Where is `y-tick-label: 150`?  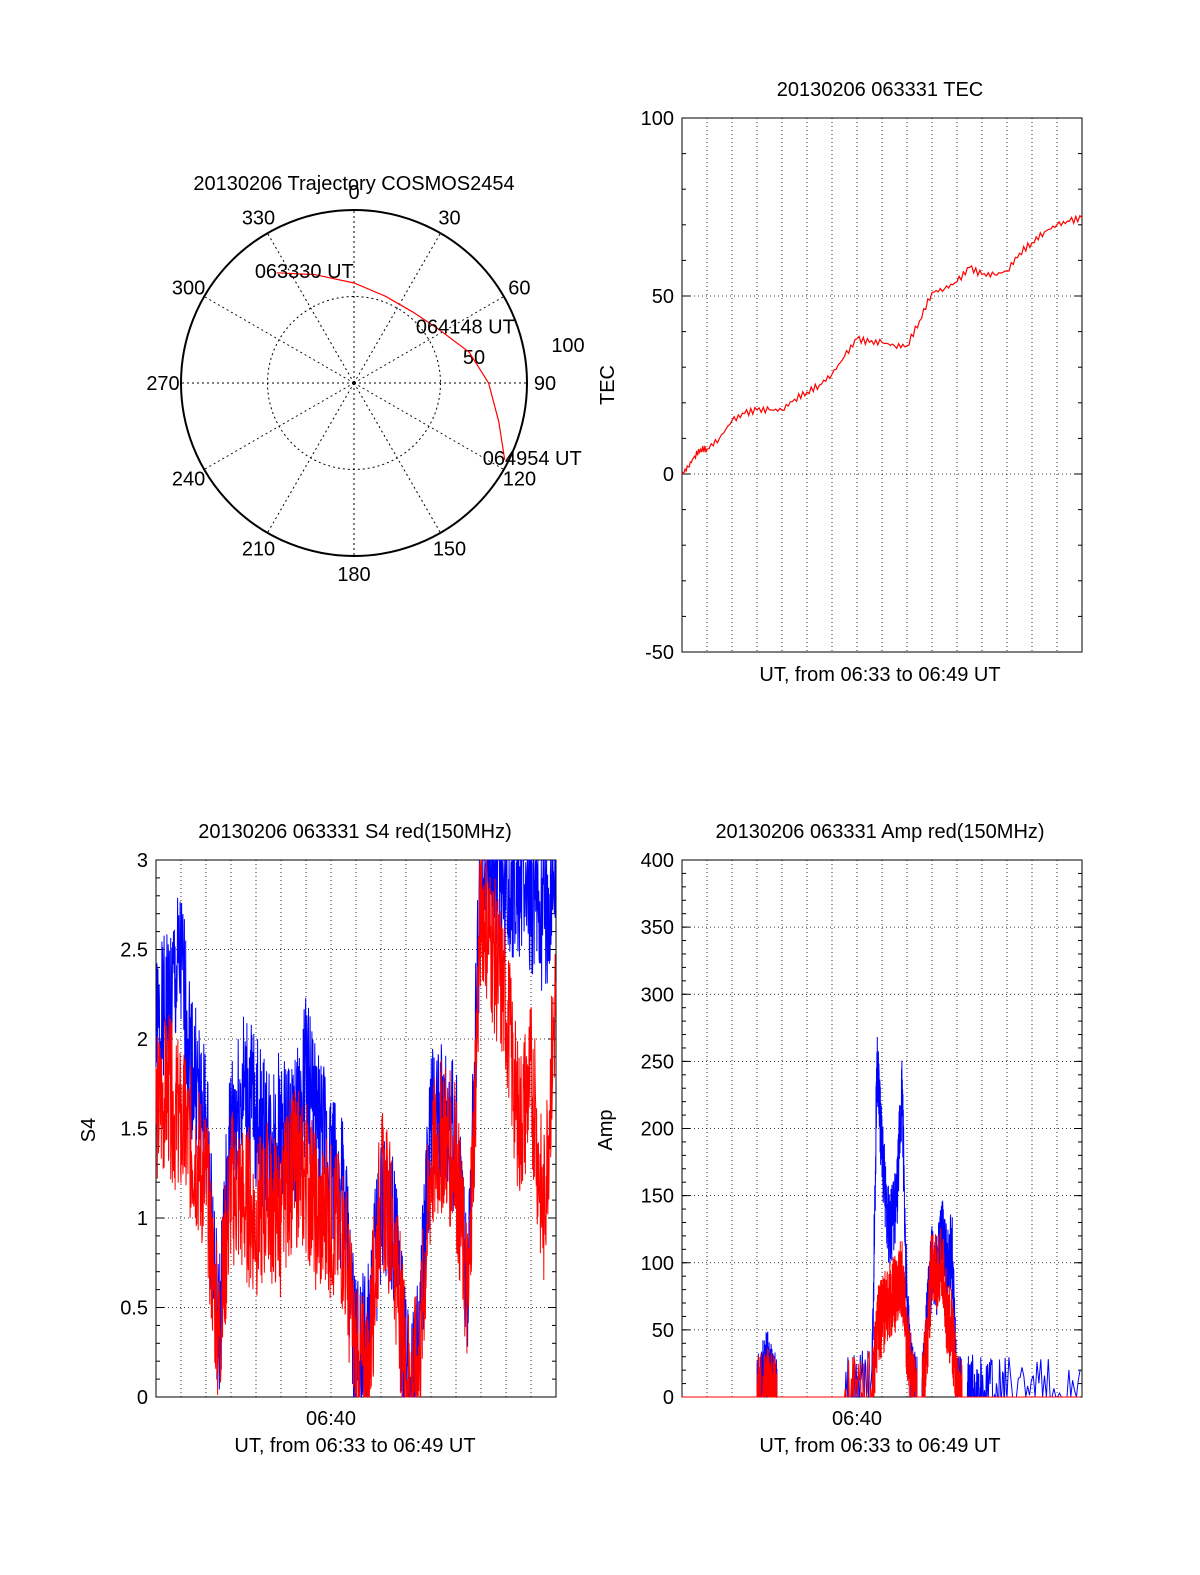
y-tick-label: 150 is located at coordinates (657, 1197).